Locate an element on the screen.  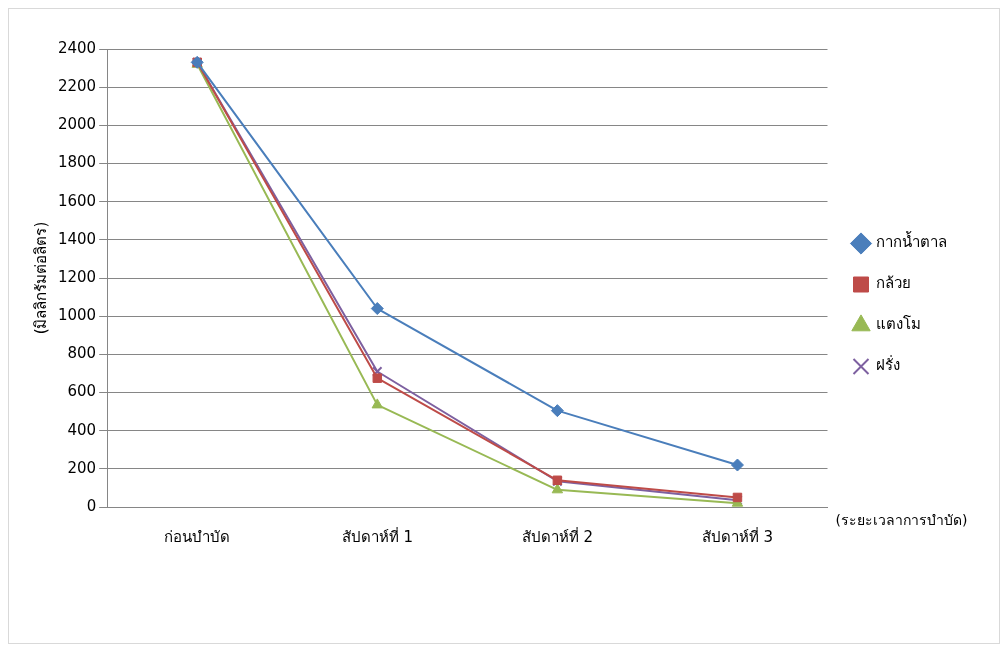
y-tick-label: 600 is located at coordinates (82, 391).